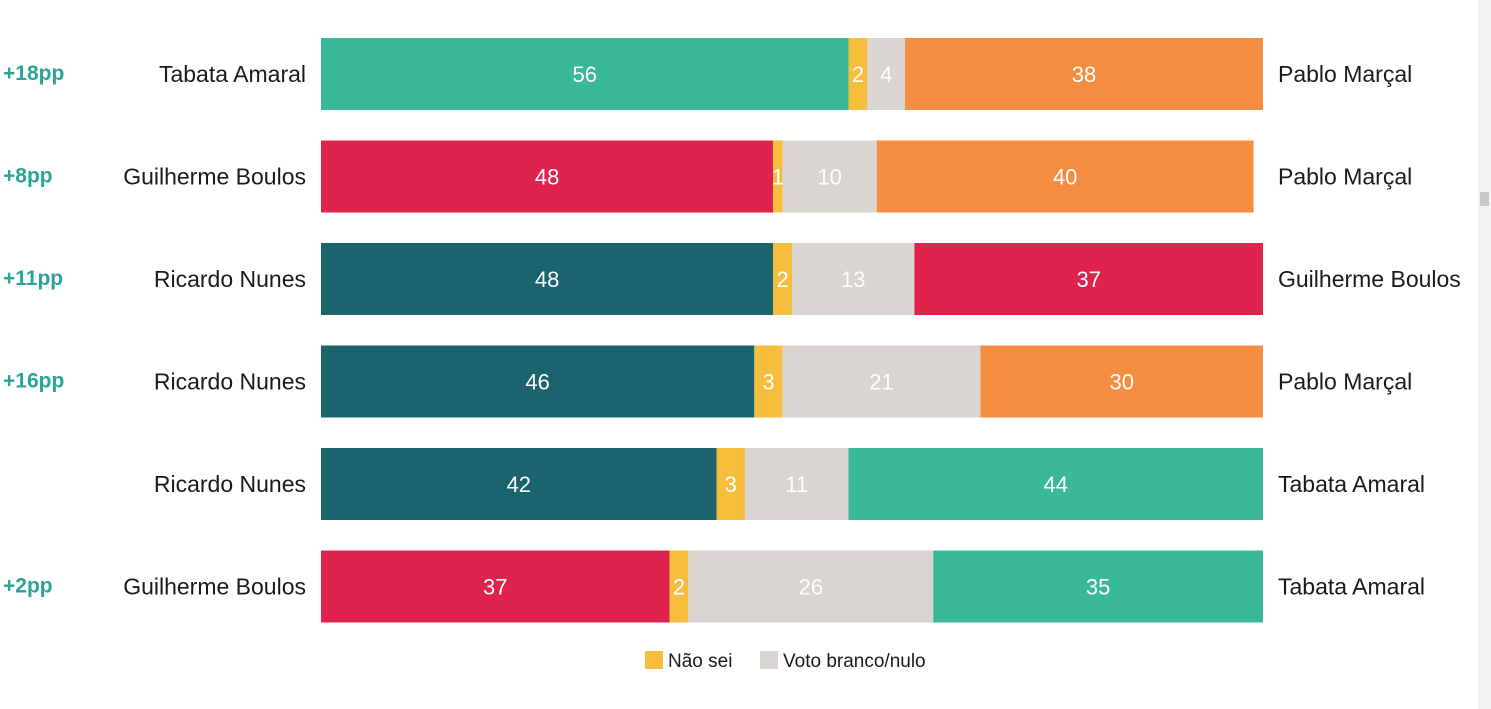 Image resolution: width=1491 pixels, height=709 pixels. I want to click on data-label: 35, so click(1098, 587).